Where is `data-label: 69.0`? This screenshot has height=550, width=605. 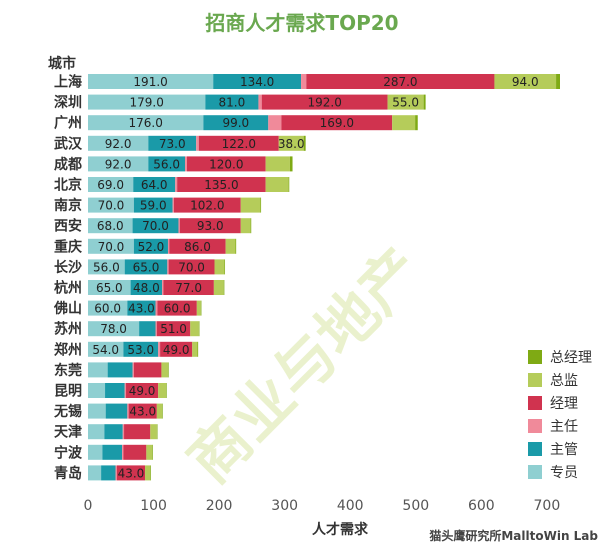
data-label: 69.0 is located at coordinates (110, 185).